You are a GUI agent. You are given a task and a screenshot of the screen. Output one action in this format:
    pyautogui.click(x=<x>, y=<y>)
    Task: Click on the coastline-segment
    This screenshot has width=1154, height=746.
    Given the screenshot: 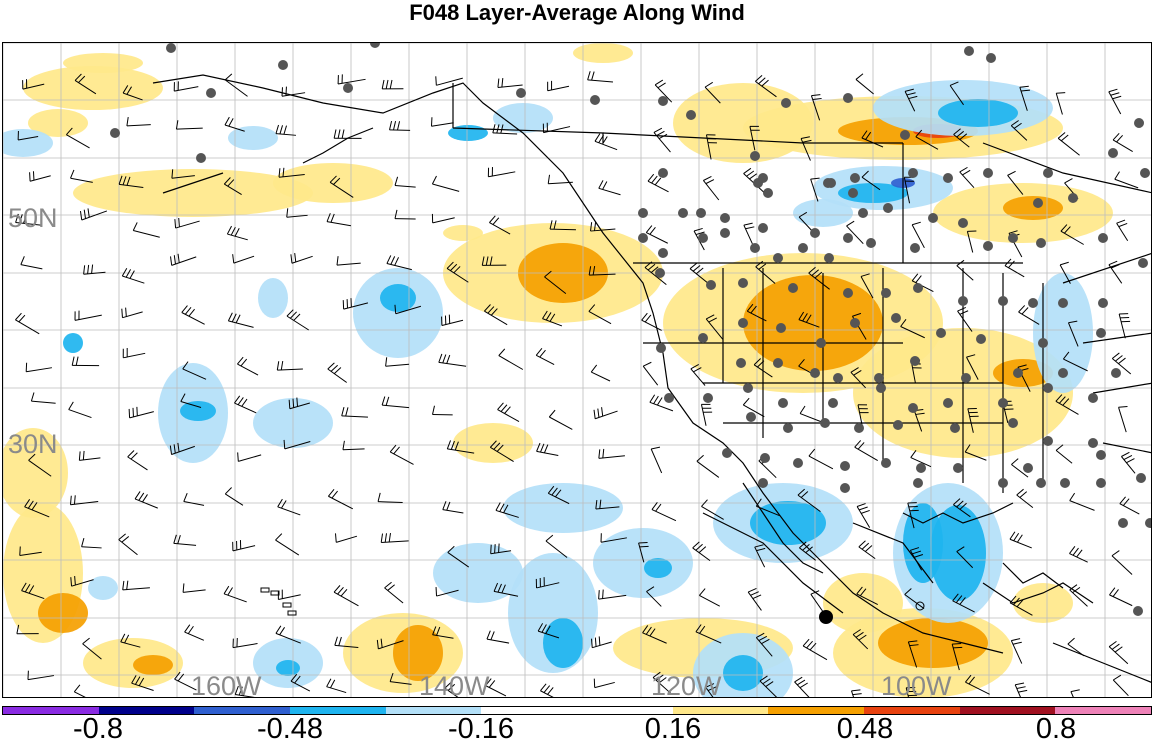 What is the action you would take?
    pyautogui.click(x=1127, y=448)
    